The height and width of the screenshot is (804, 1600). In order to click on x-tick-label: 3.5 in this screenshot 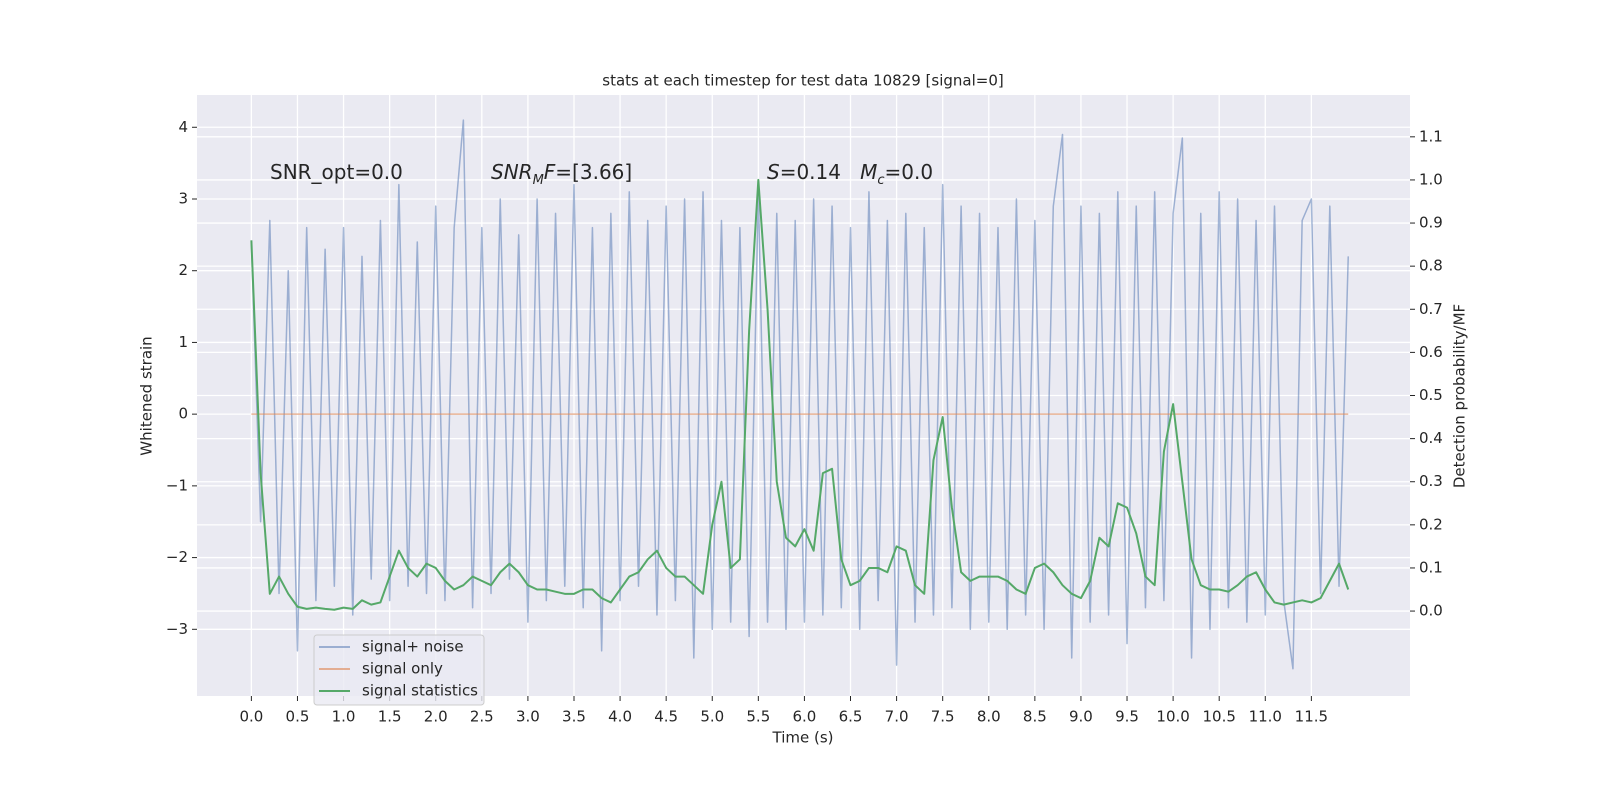, I will do `click(574, 717)`.